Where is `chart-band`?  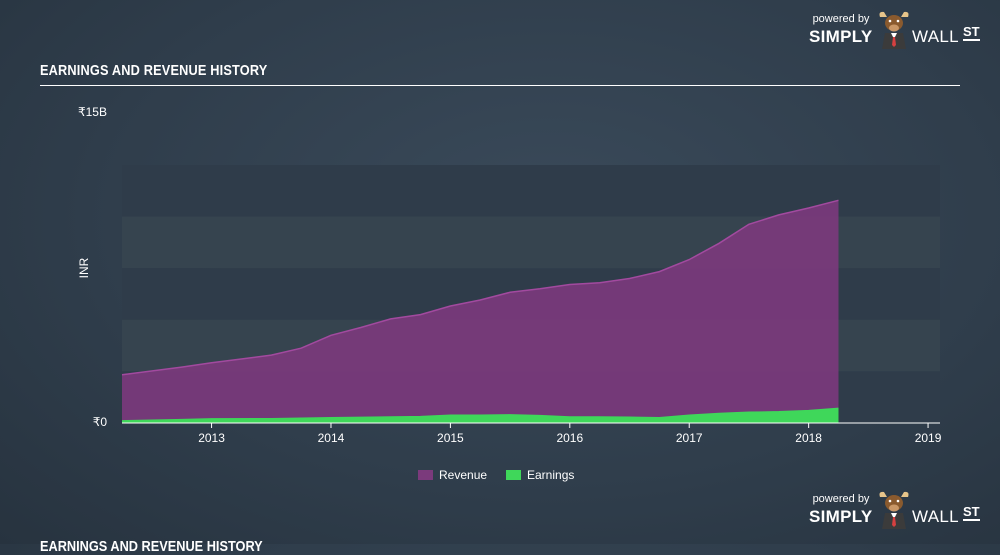
chart-band is located at coordinates (531, 191).